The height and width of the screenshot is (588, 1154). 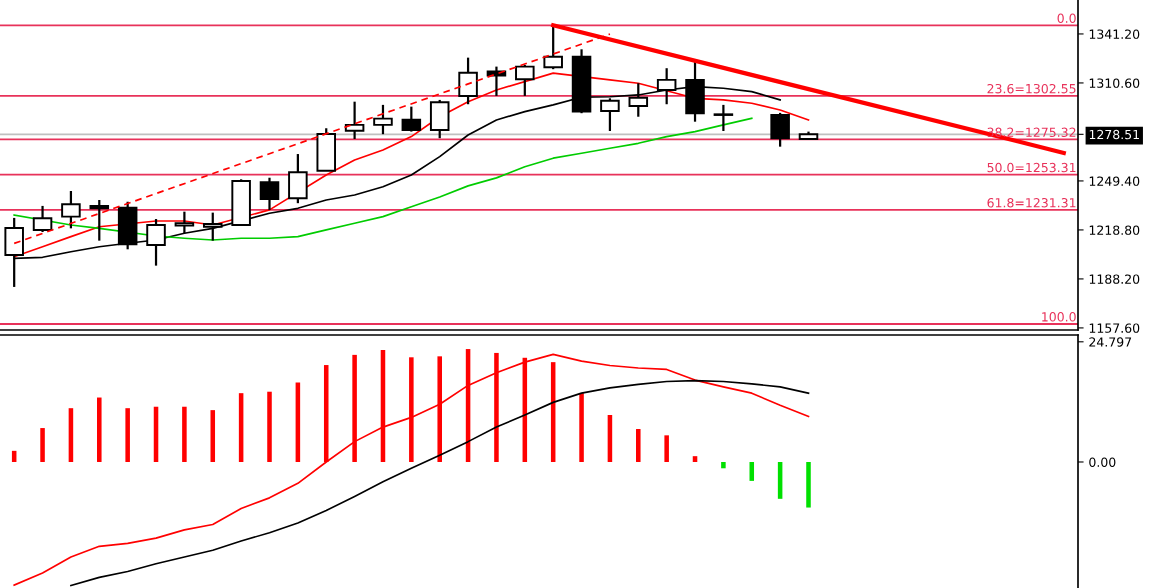 What do you see at coordinates (1110, 342) in the screenshot?
I see `y-tick-label: 24.797` at bounding box center [1110, 342].